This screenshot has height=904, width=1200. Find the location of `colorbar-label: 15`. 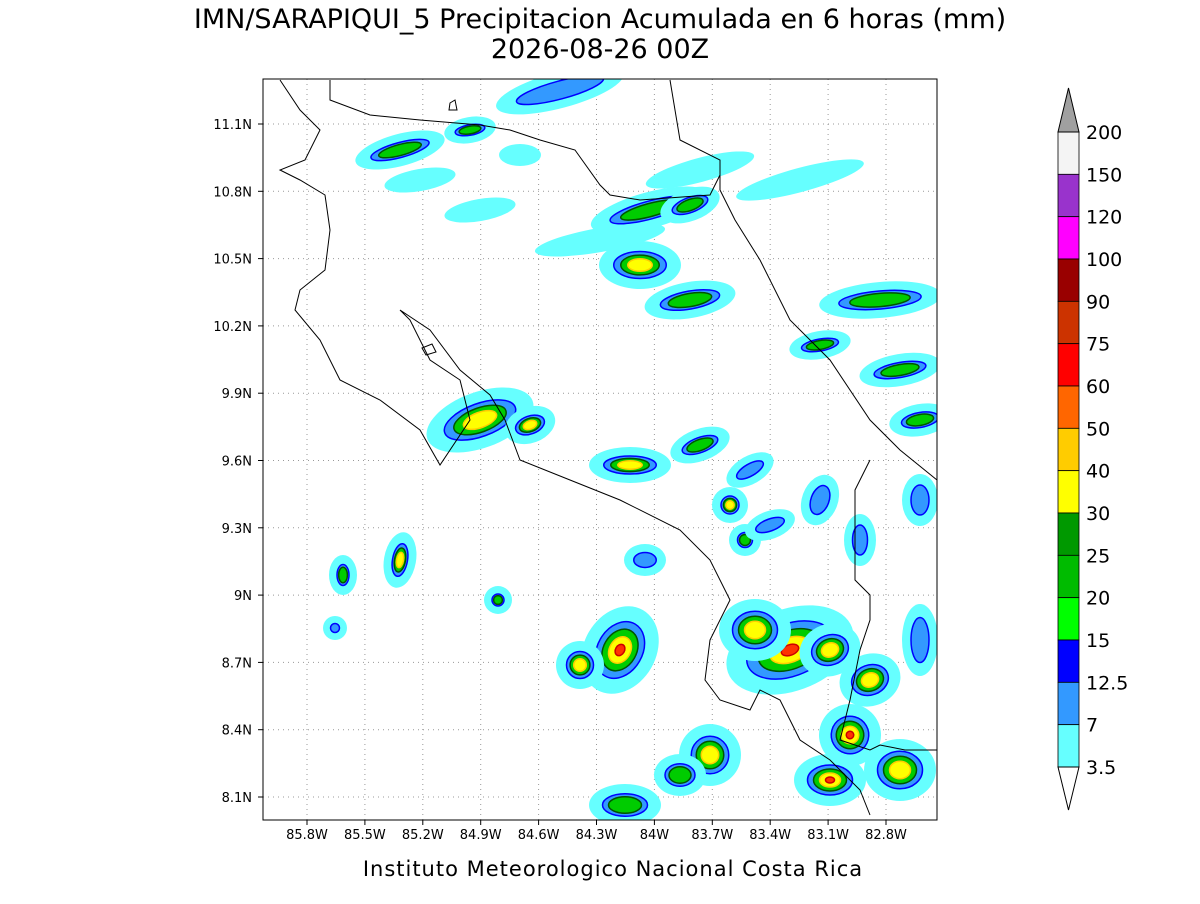

colorbar-label: 15 is located at coordinates (1098, 641).